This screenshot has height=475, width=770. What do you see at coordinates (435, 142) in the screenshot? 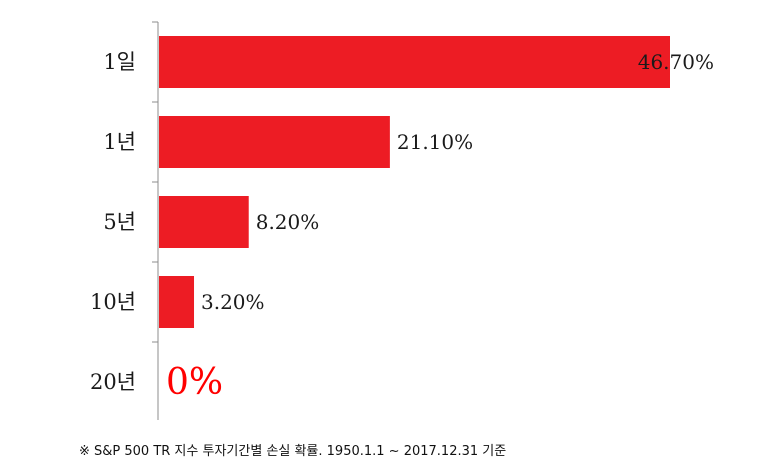
I see `value-label: 21.10%` at bounding box center [435, 142].